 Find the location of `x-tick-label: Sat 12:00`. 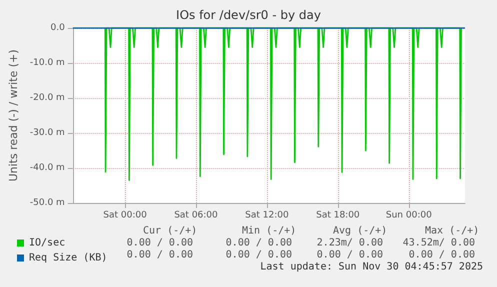

x-tick-label: Sat 12:00 is located at coordinates (267, 215).